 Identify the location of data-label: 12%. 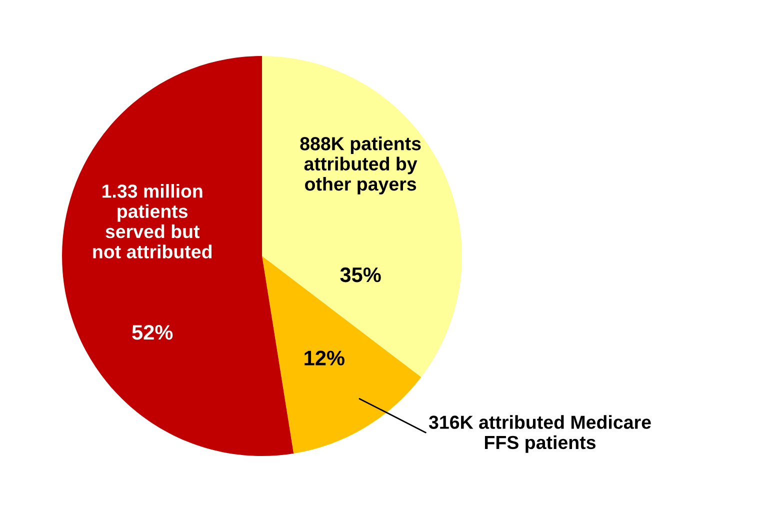
(324, 358).